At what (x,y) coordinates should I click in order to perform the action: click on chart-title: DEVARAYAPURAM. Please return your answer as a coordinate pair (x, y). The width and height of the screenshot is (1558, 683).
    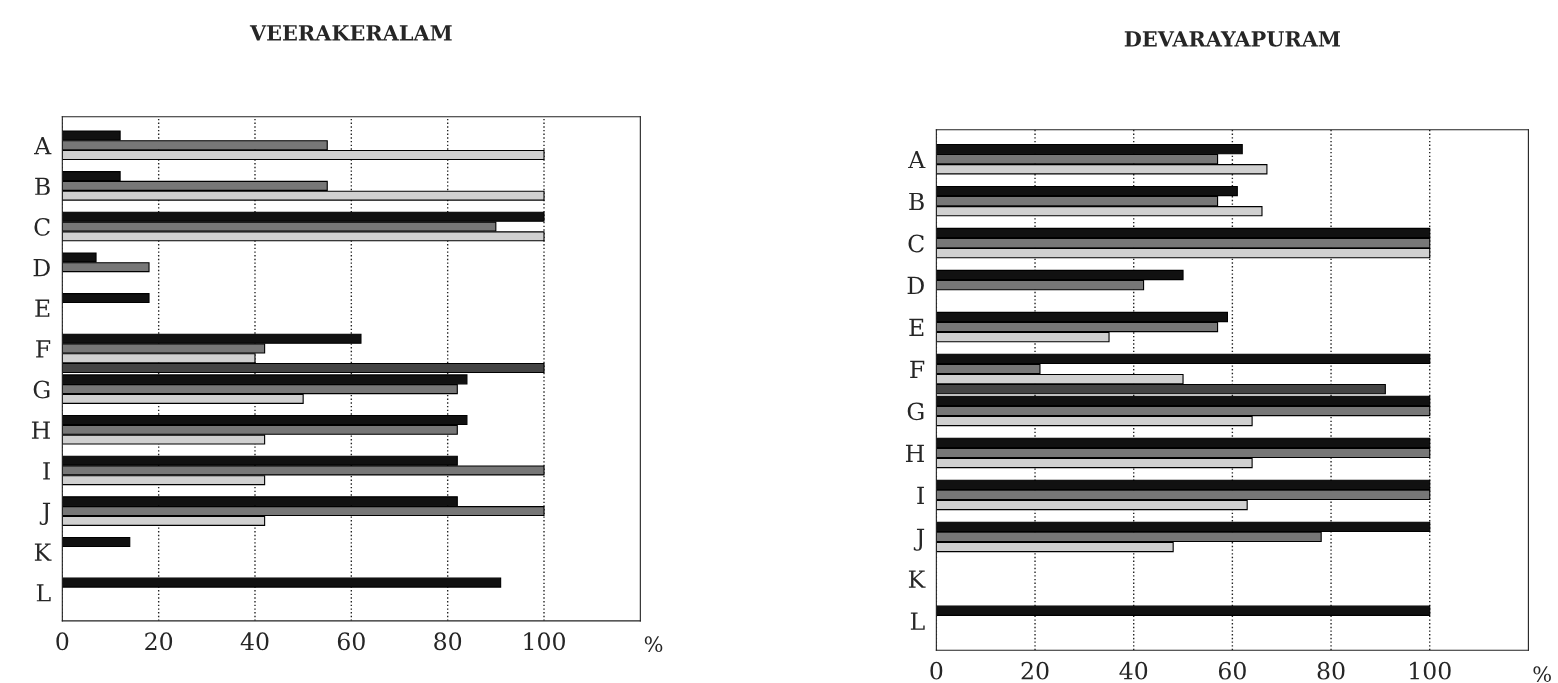
    Looking at the image, I should click on (1232, 39).